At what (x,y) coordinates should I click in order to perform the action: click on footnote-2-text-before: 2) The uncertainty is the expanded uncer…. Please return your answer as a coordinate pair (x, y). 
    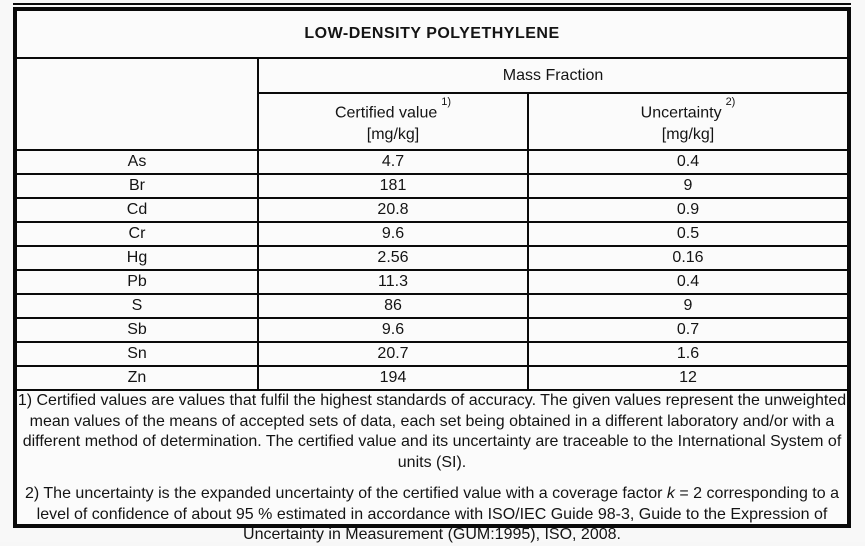
    Looking at the image, I should click on (346, 493).